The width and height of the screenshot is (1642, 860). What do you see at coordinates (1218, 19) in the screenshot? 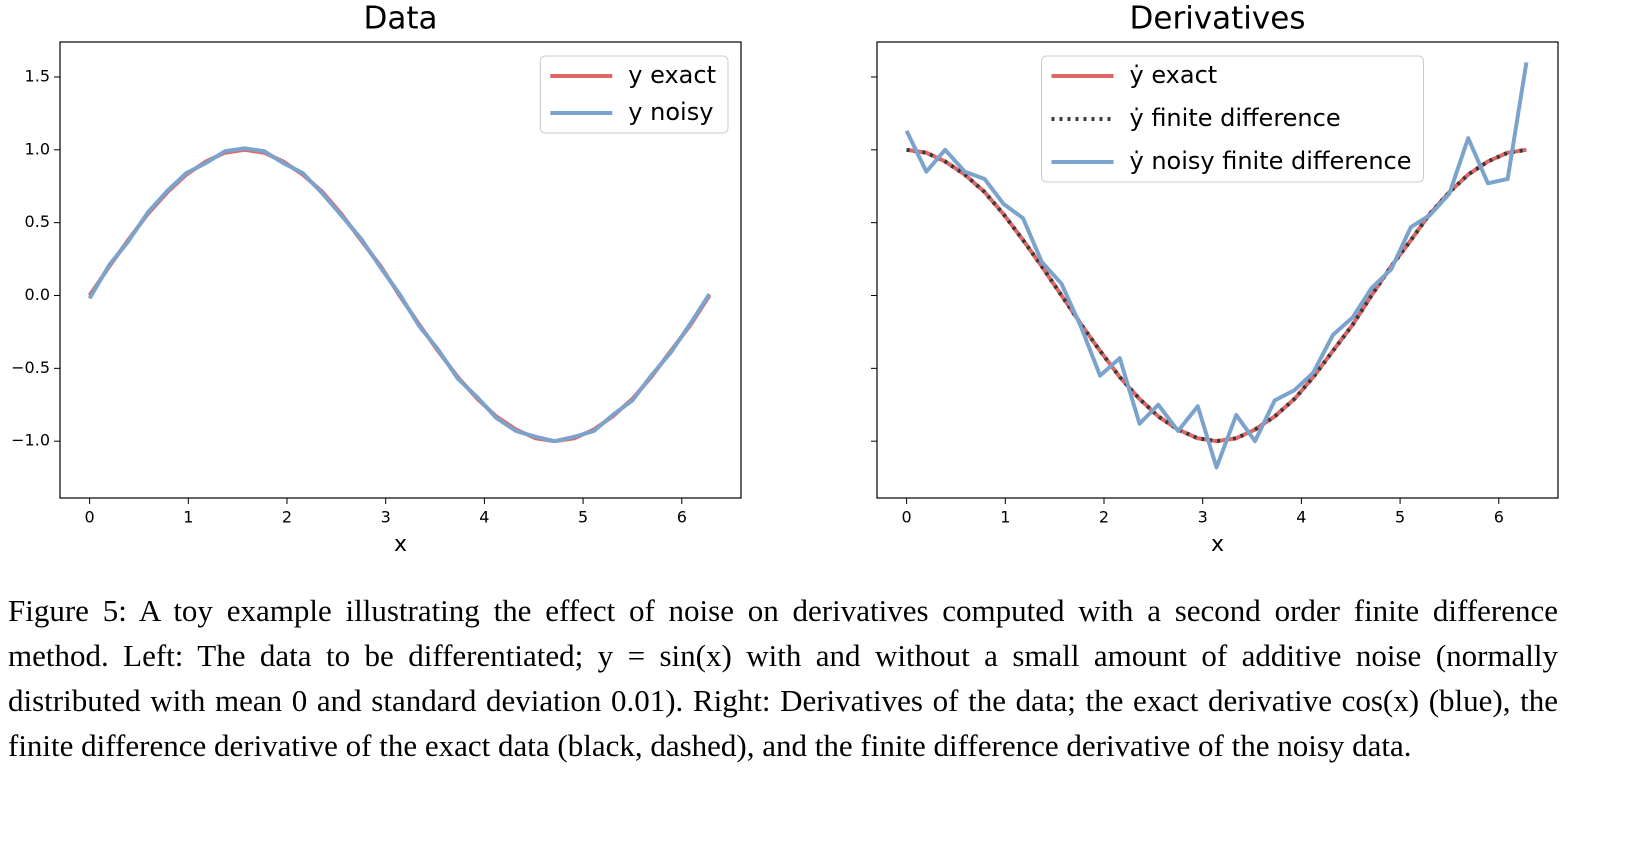
I see `chart-title: Derivatives` at bounding box center [1218, 19].